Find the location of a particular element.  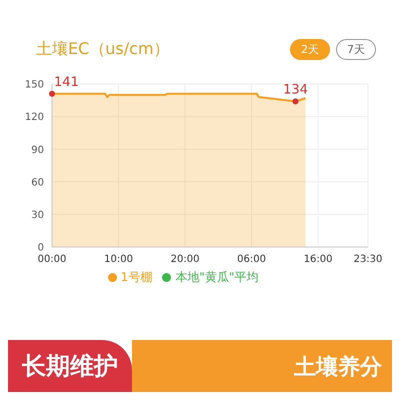

y-tick-label: 150 is located at coordinates (34, 85).